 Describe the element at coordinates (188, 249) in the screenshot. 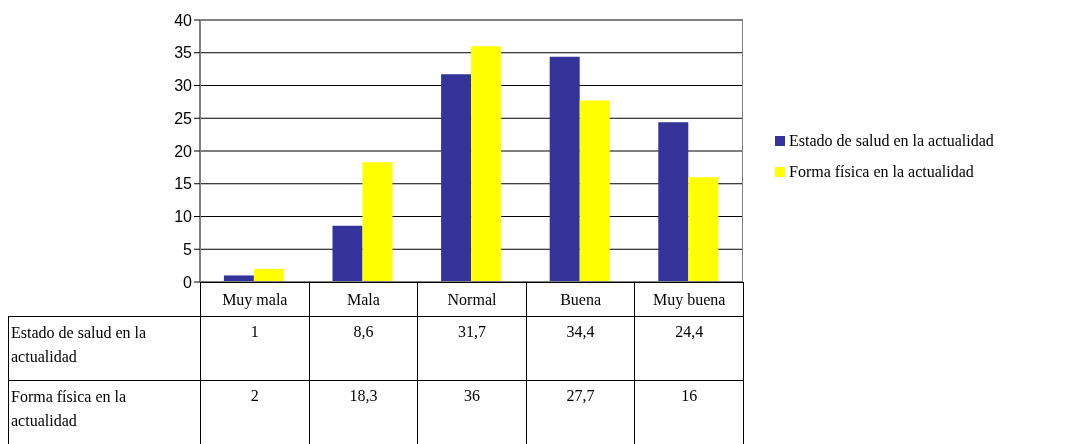

I see `y-tick-label: 5` at that location.